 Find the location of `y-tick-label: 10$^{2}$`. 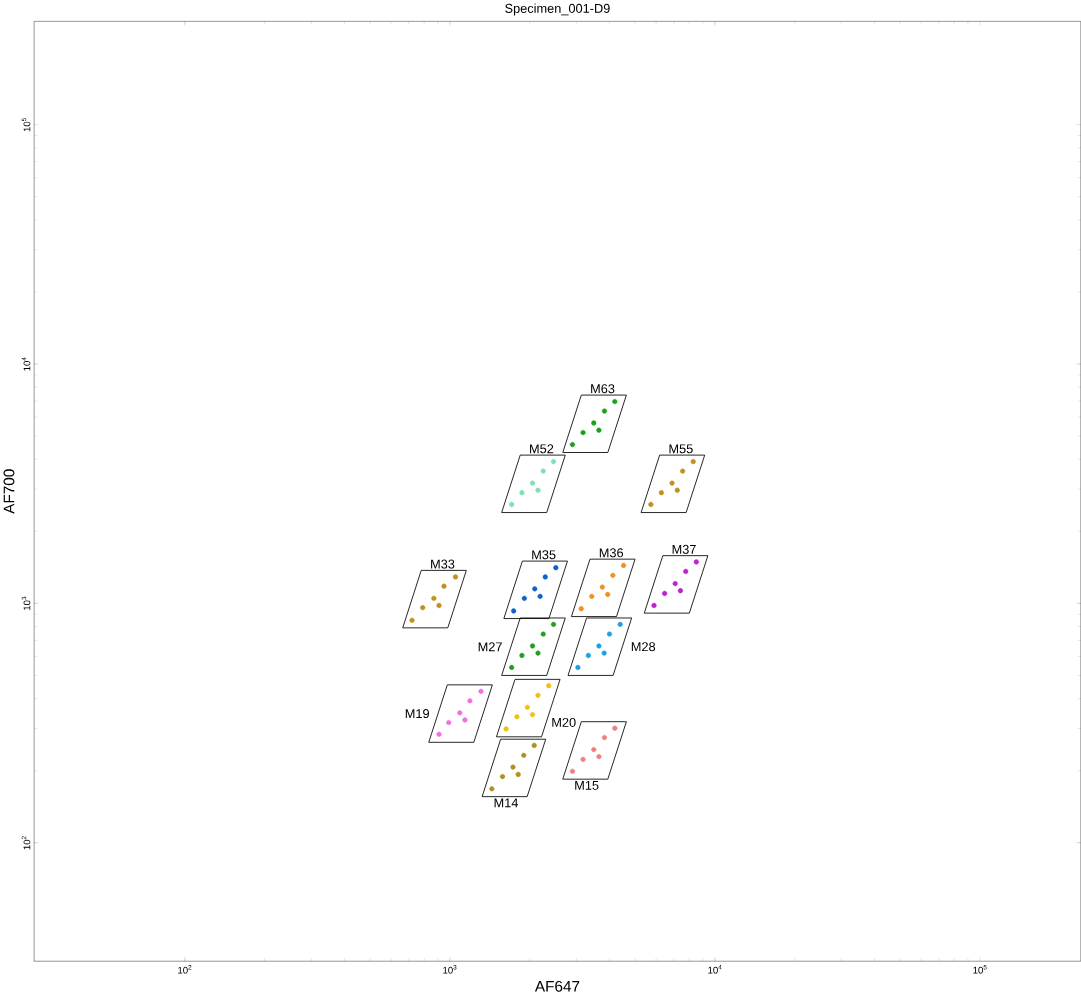

y-tick-label: 10$^{2}$ is located at coordinates (26, 843).